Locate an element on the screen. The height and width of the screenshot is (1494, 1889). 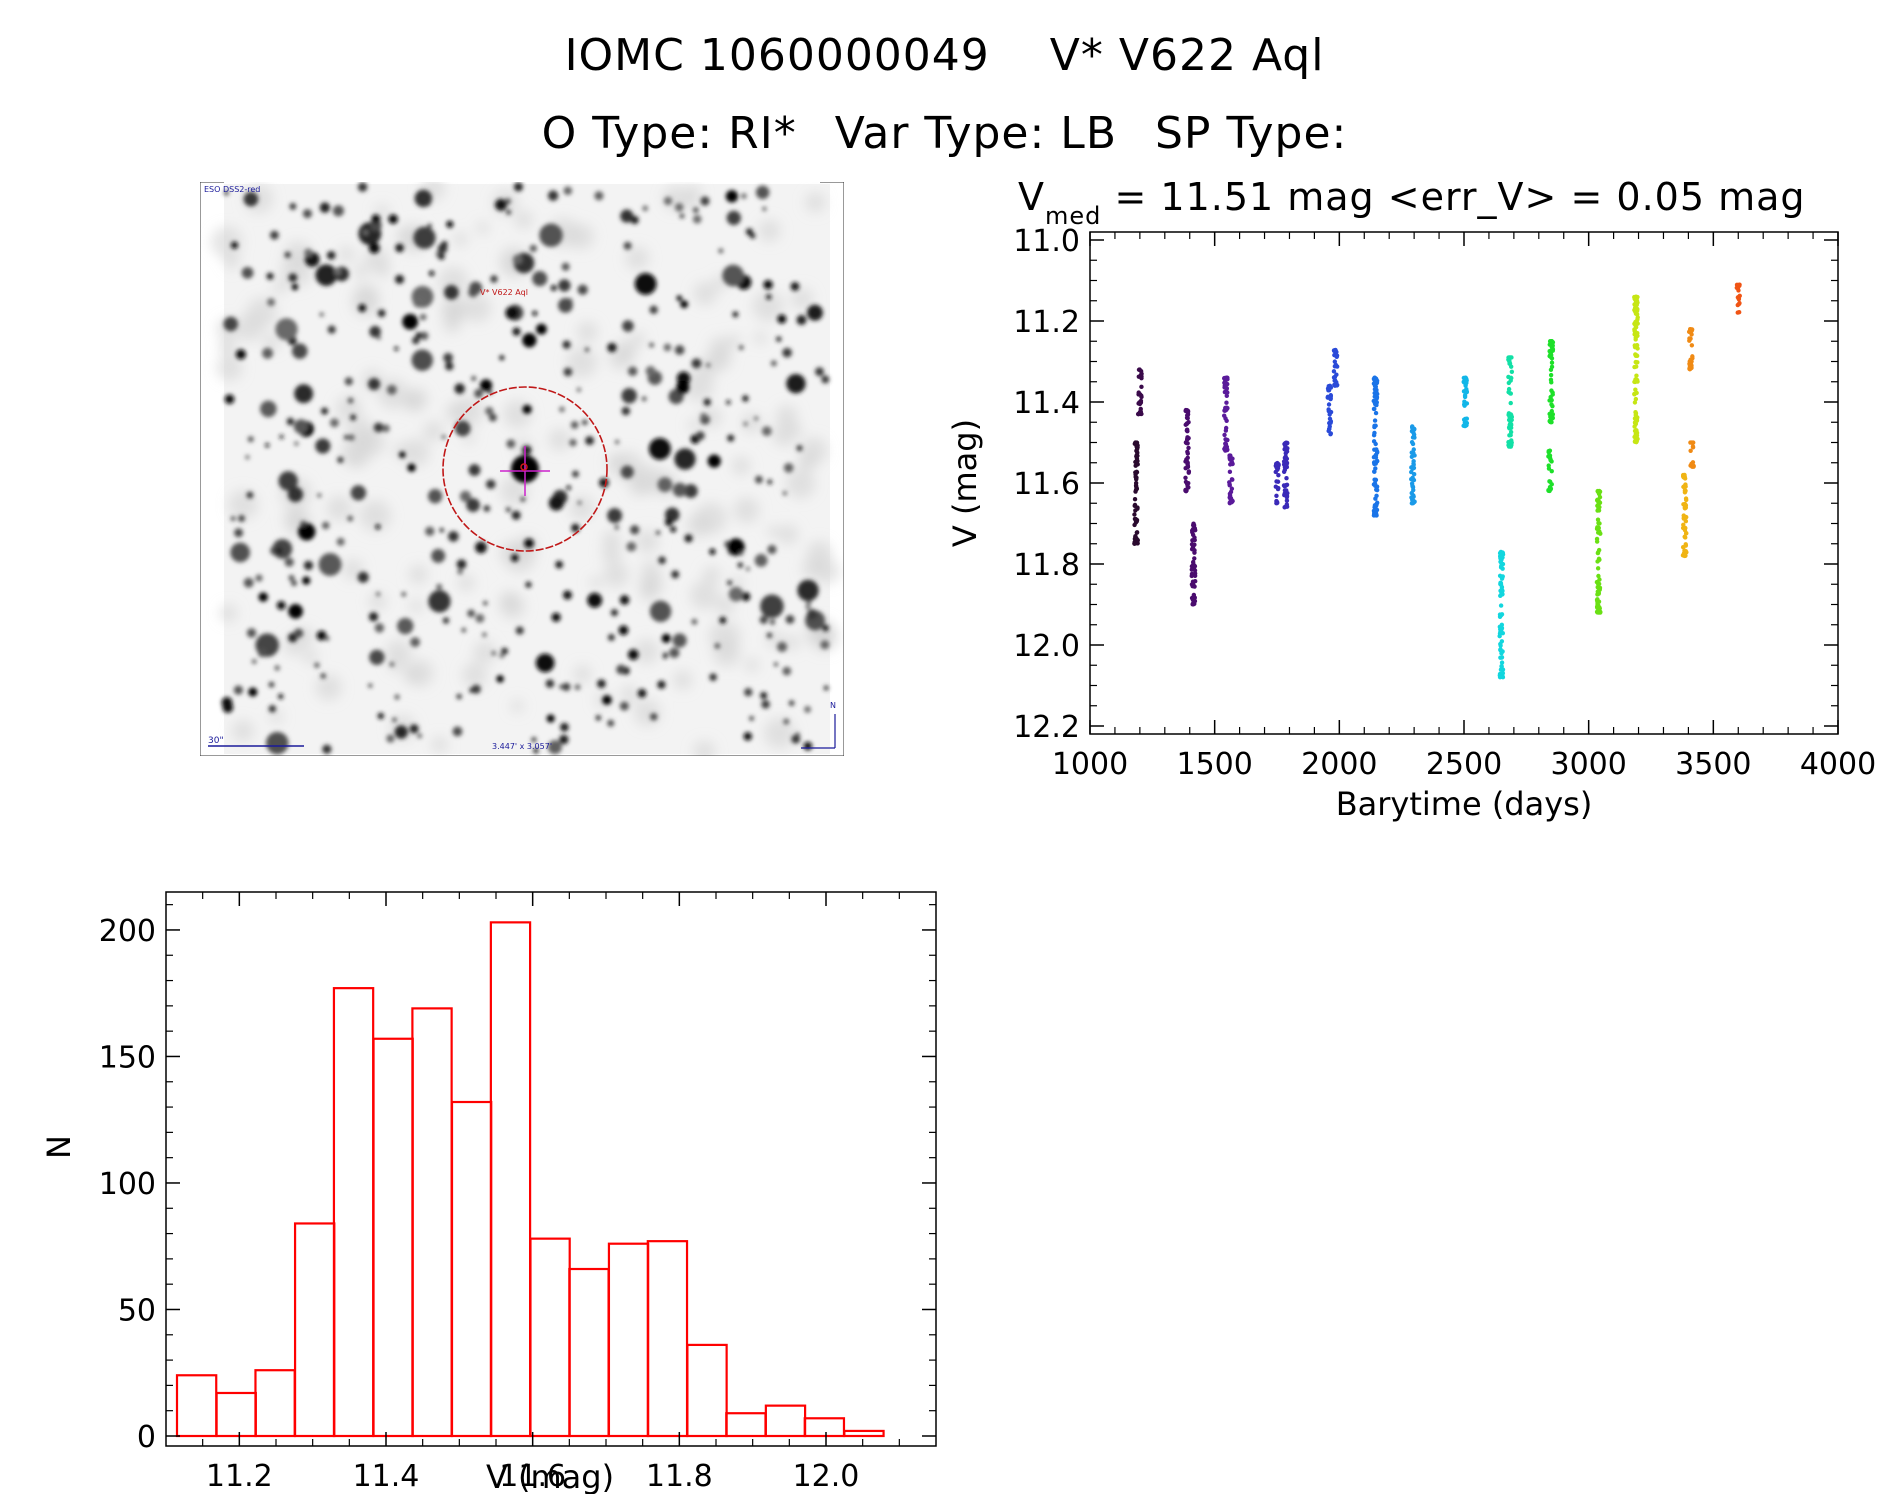
x-tick-label: 11.2 is located at coordinates (239, 1476).